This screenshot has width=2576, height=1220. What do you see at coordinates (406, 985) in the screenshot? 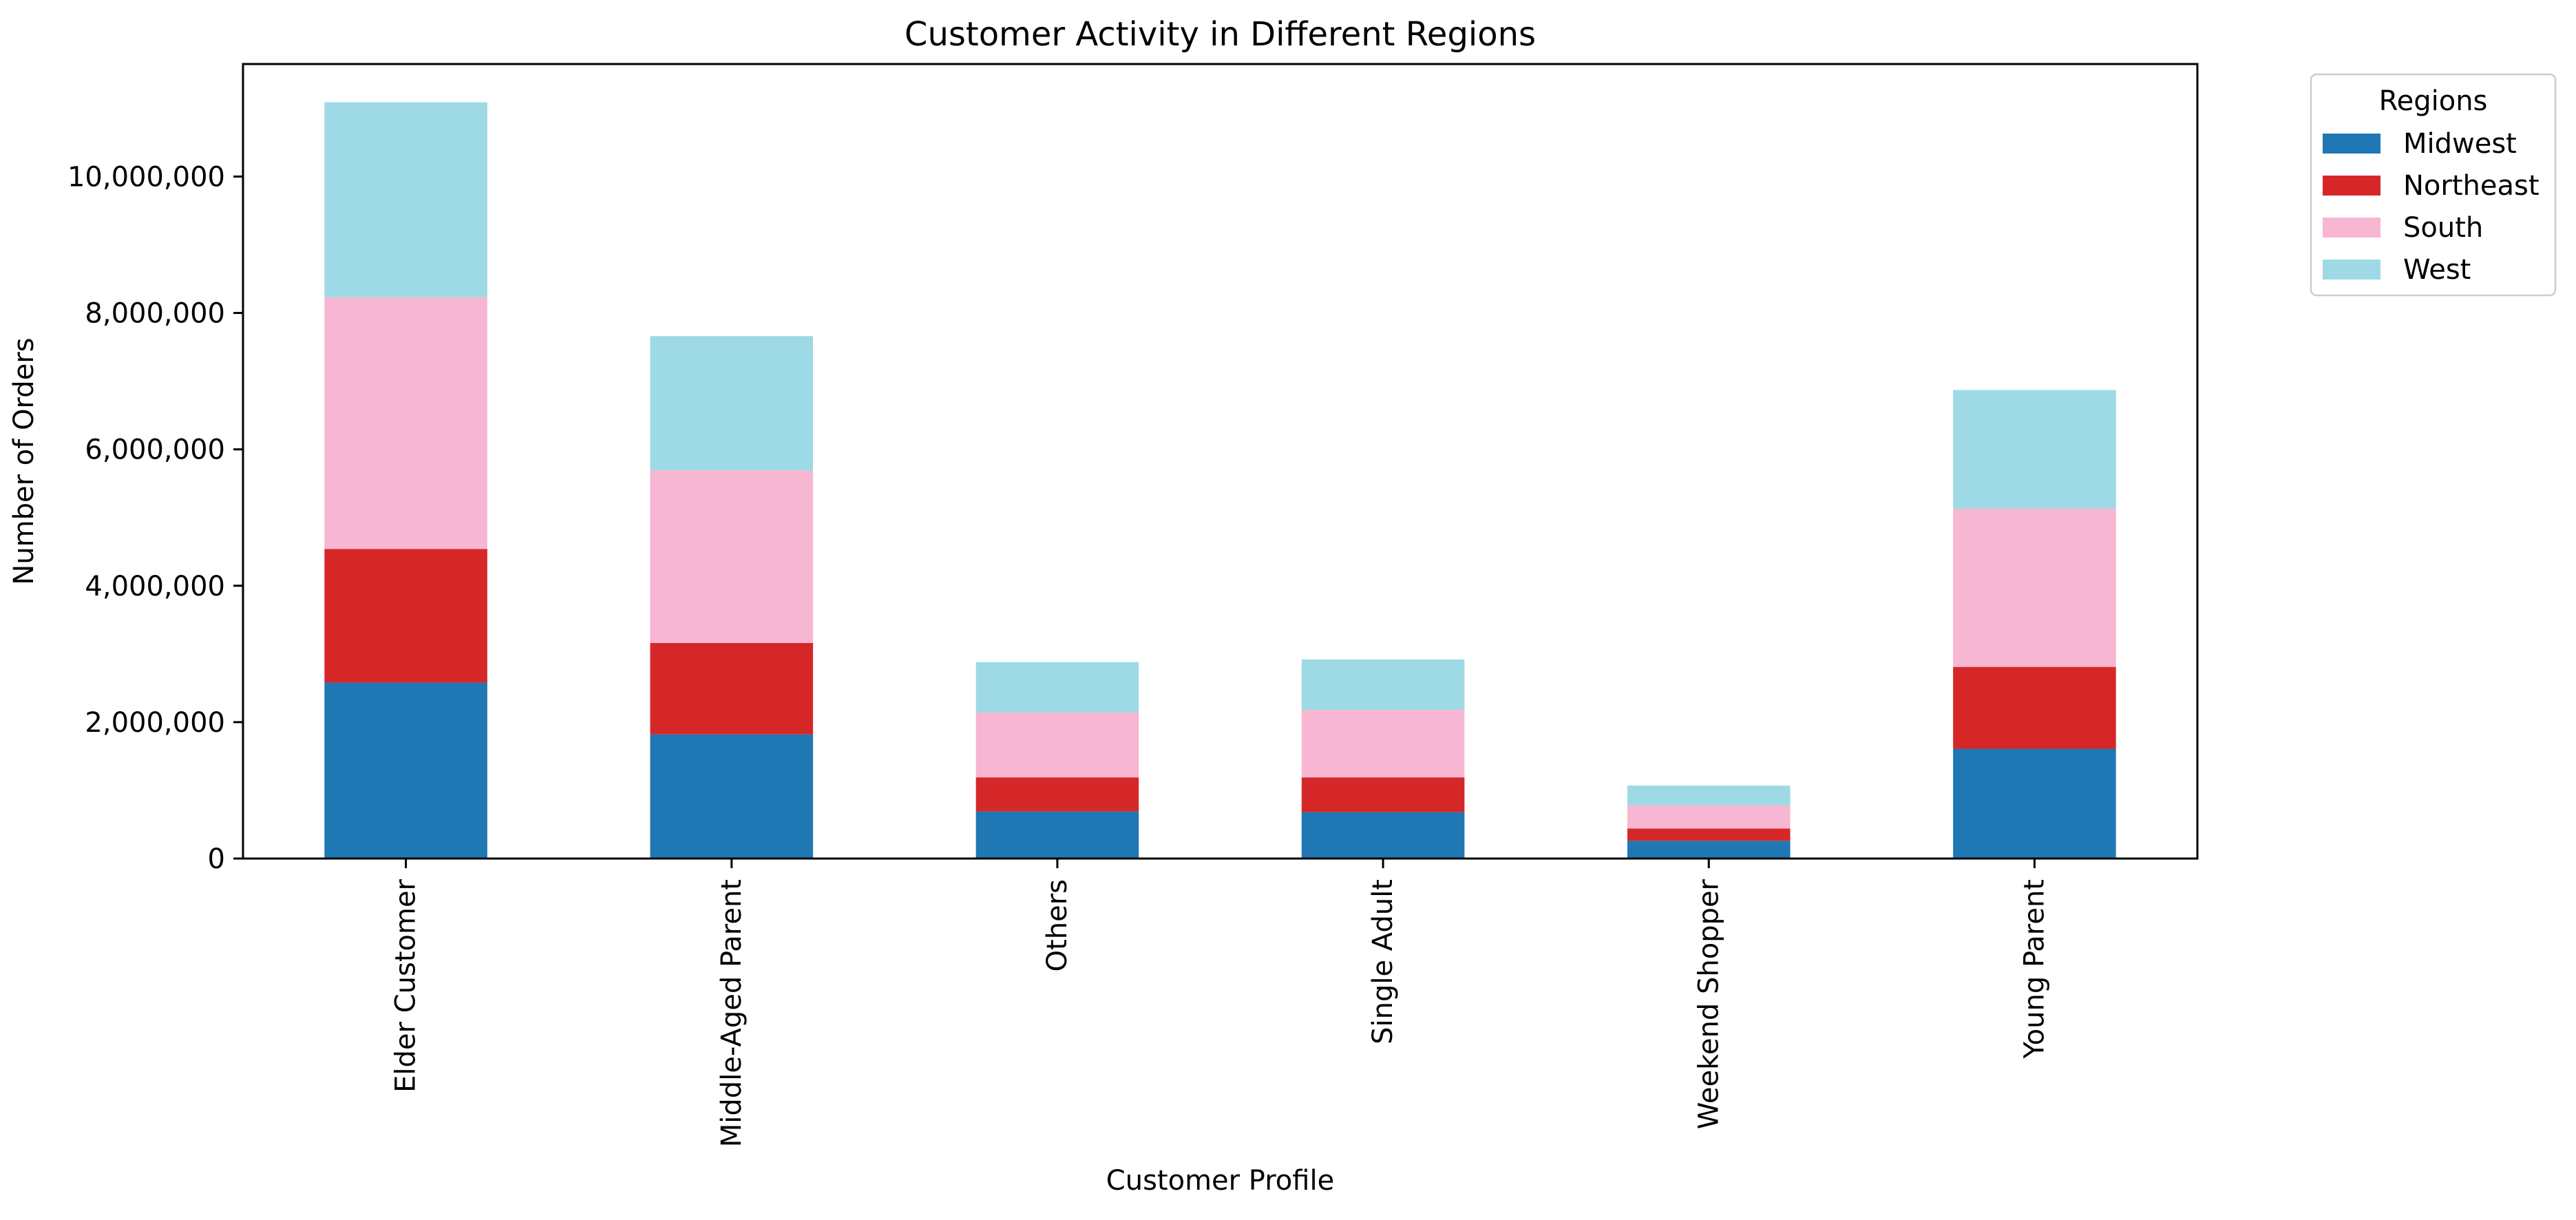
I see `x-tick-label-elder-customer: Elder Customer` at bounding box center [406, 985].